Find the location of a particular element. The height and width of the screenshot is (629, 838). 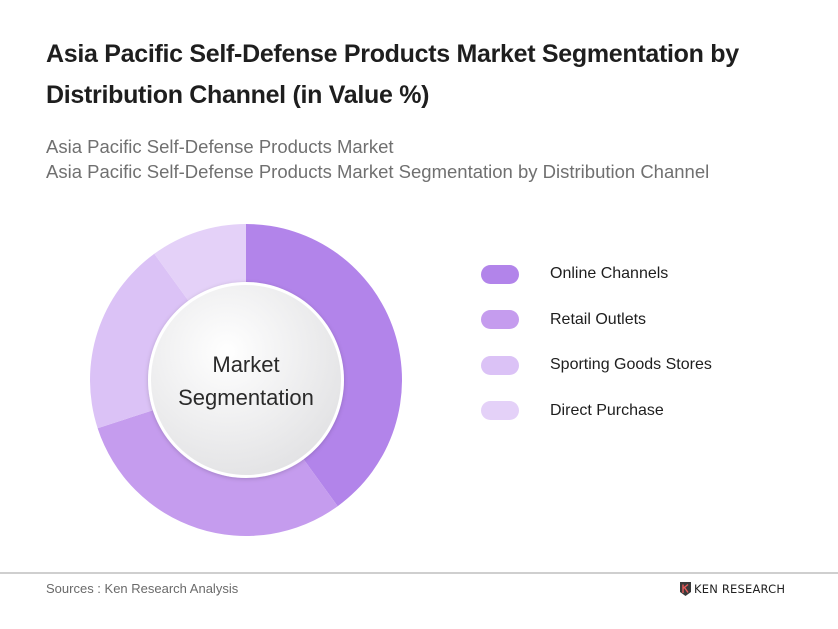

ken-research-logo-icon is located at coordinates (685, 589).